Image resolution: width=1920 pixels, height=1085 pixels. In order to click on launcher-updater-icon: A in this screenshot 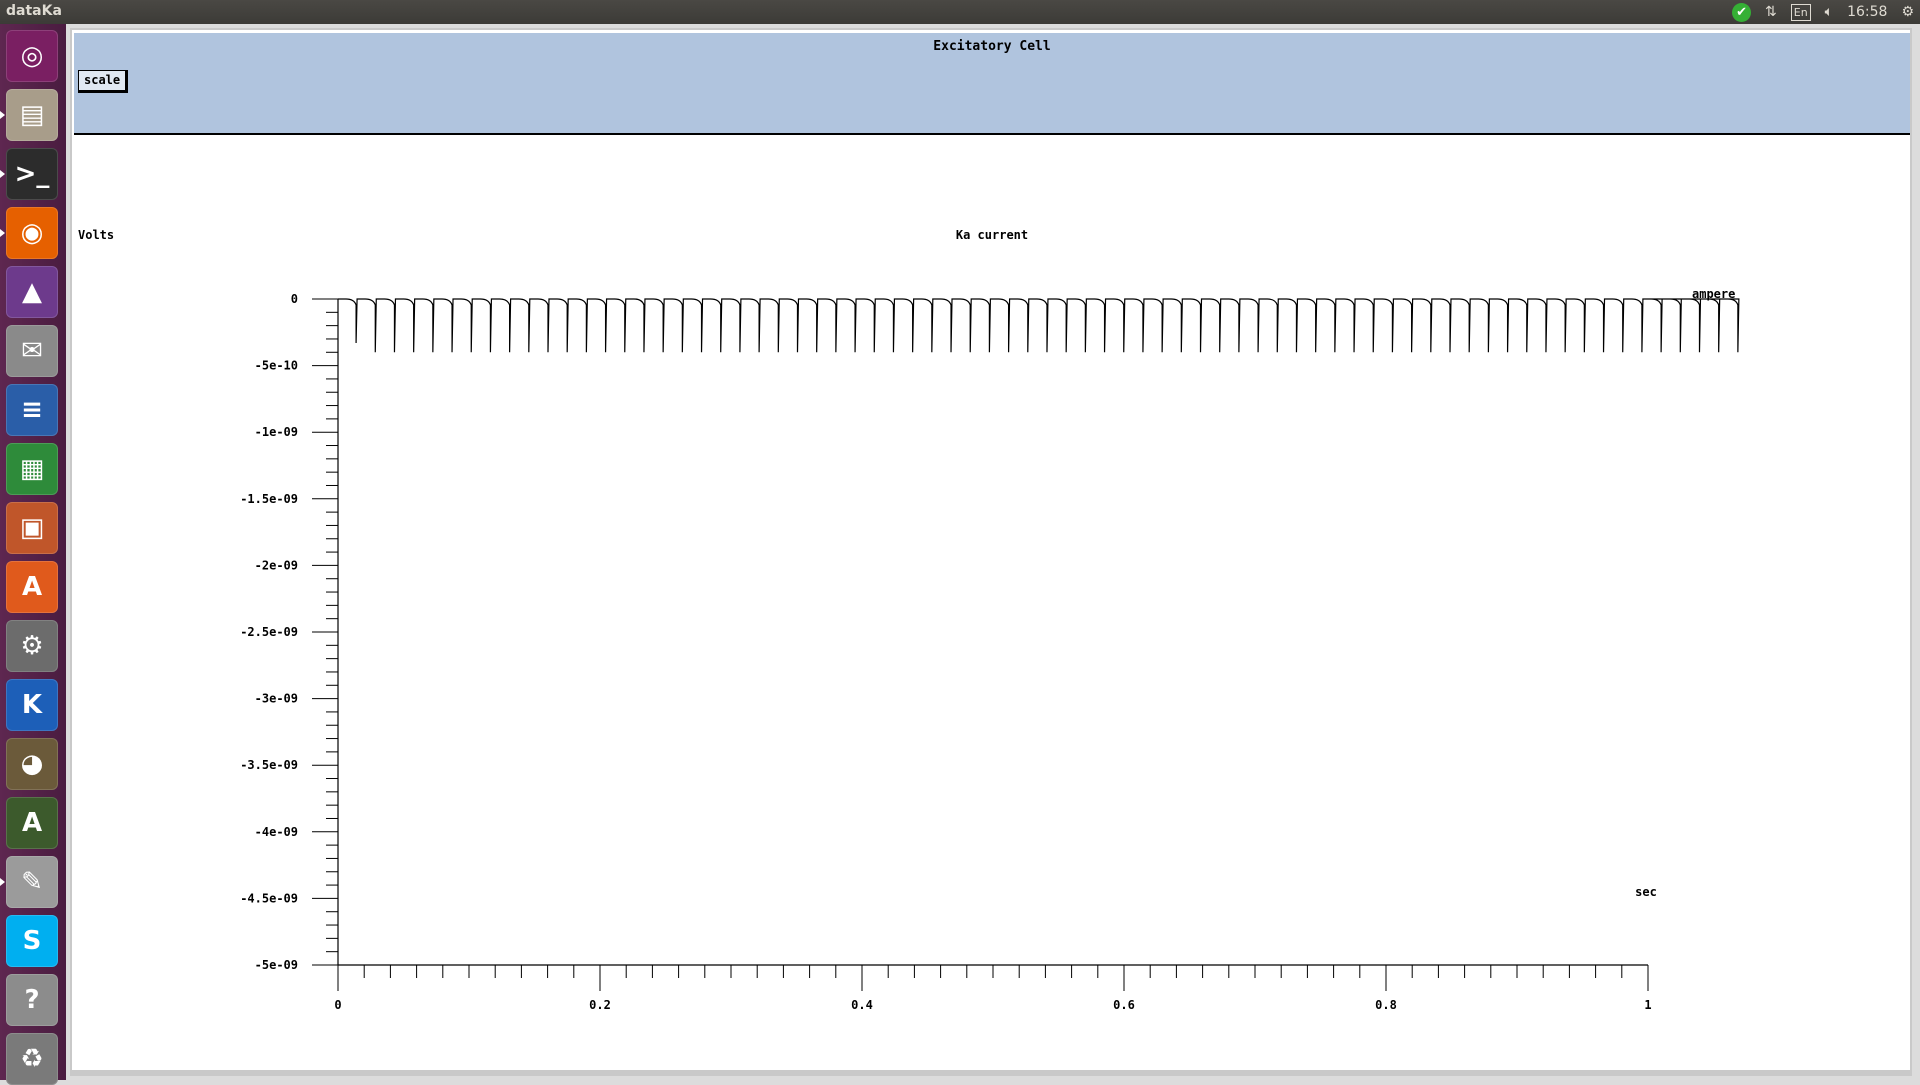, I will do `click(32, 823)`.